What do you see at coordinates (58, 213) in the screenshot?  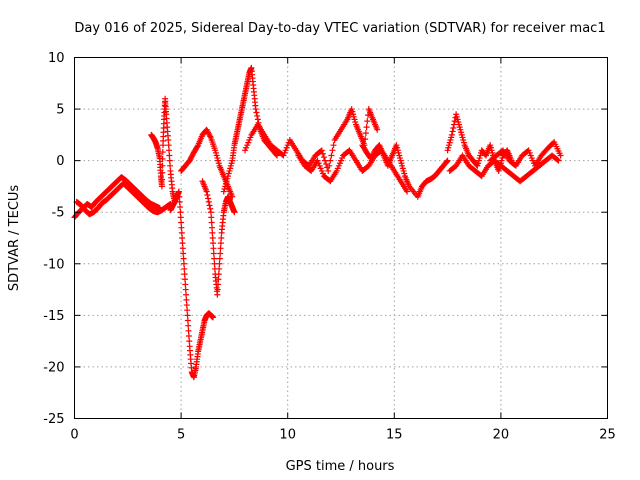 I see `y-tick-label: -5` at bounding box center [58, 213].